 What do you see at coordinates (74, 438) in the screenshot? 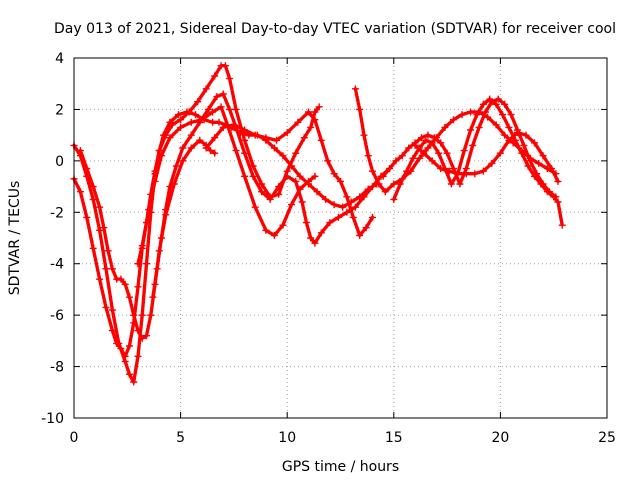
I see `x-tick-label: 0` at bounding box center [74, 438].